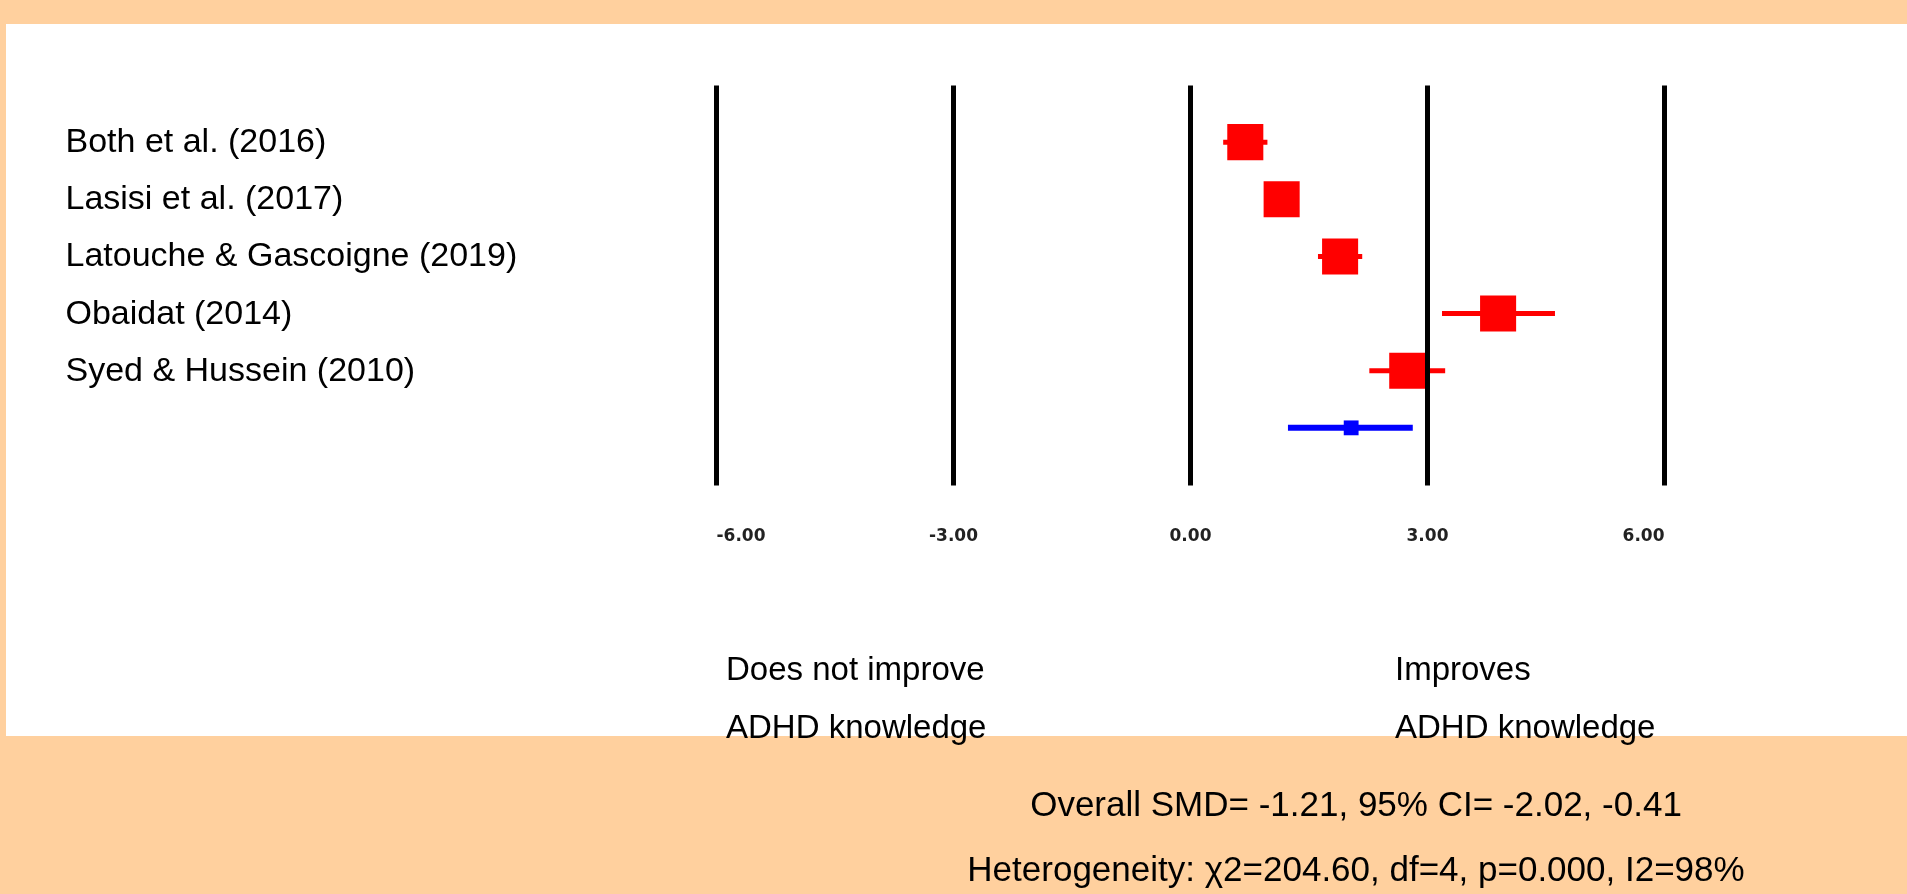  Describe the element at coordinates (741, 534) in the screenshot. I see `x-tick-label: -6.00` at that location.